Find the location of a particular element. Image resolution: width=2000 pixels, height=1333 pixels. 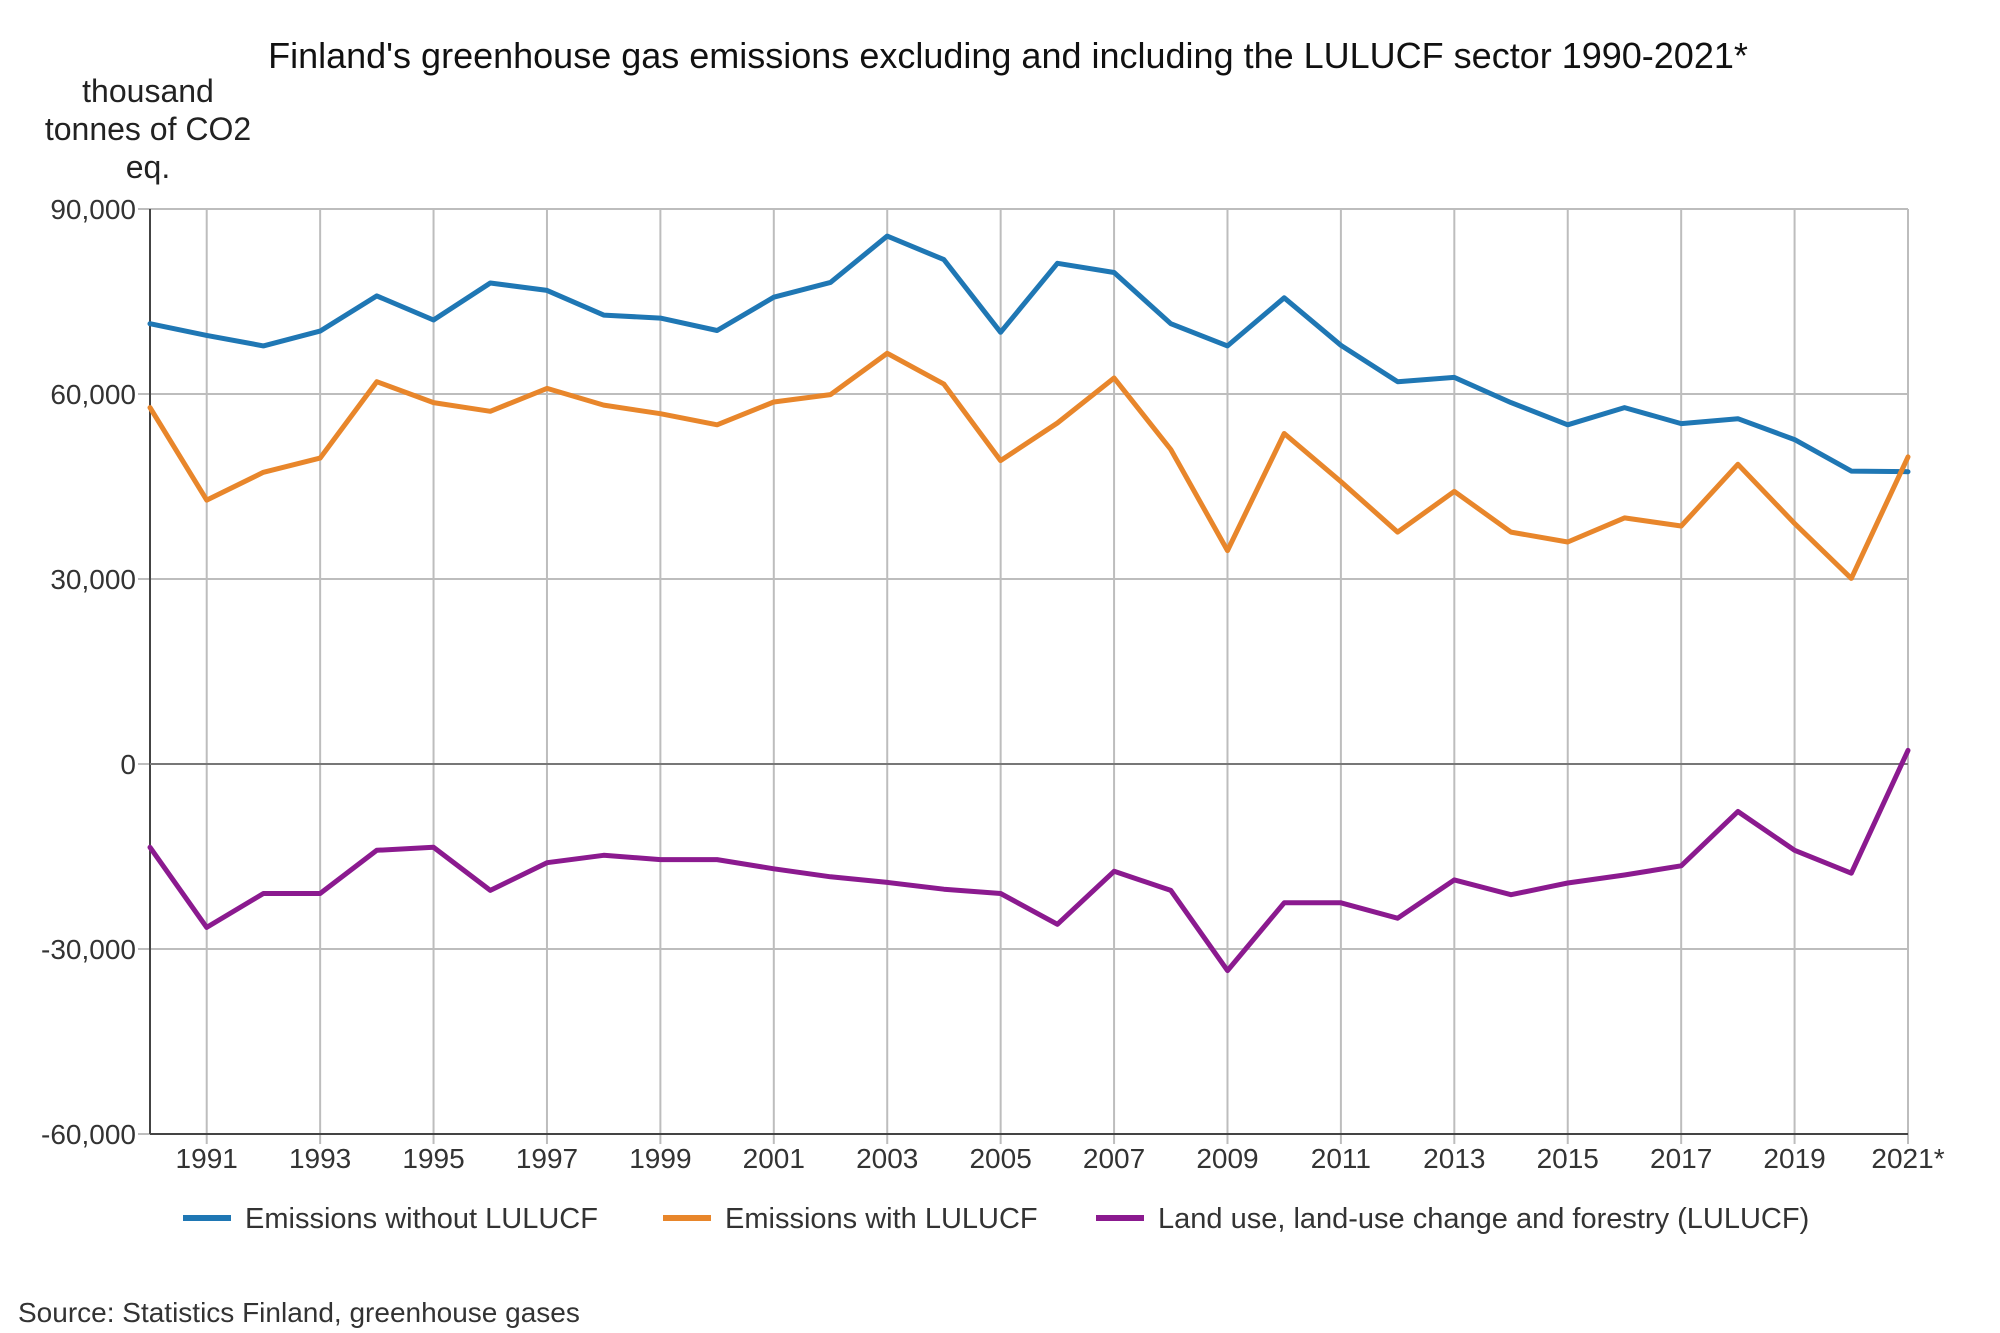

y-axis-label-line-1: thousand is located at coordinates (148, 91).